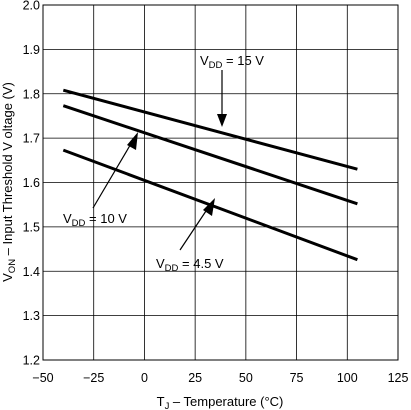 This screenshot has height=410, width=411. What do you see at coordinates (93, 378) in the screenshot?
I see `x-tick-label: −25` at bounding box center [93, 378].